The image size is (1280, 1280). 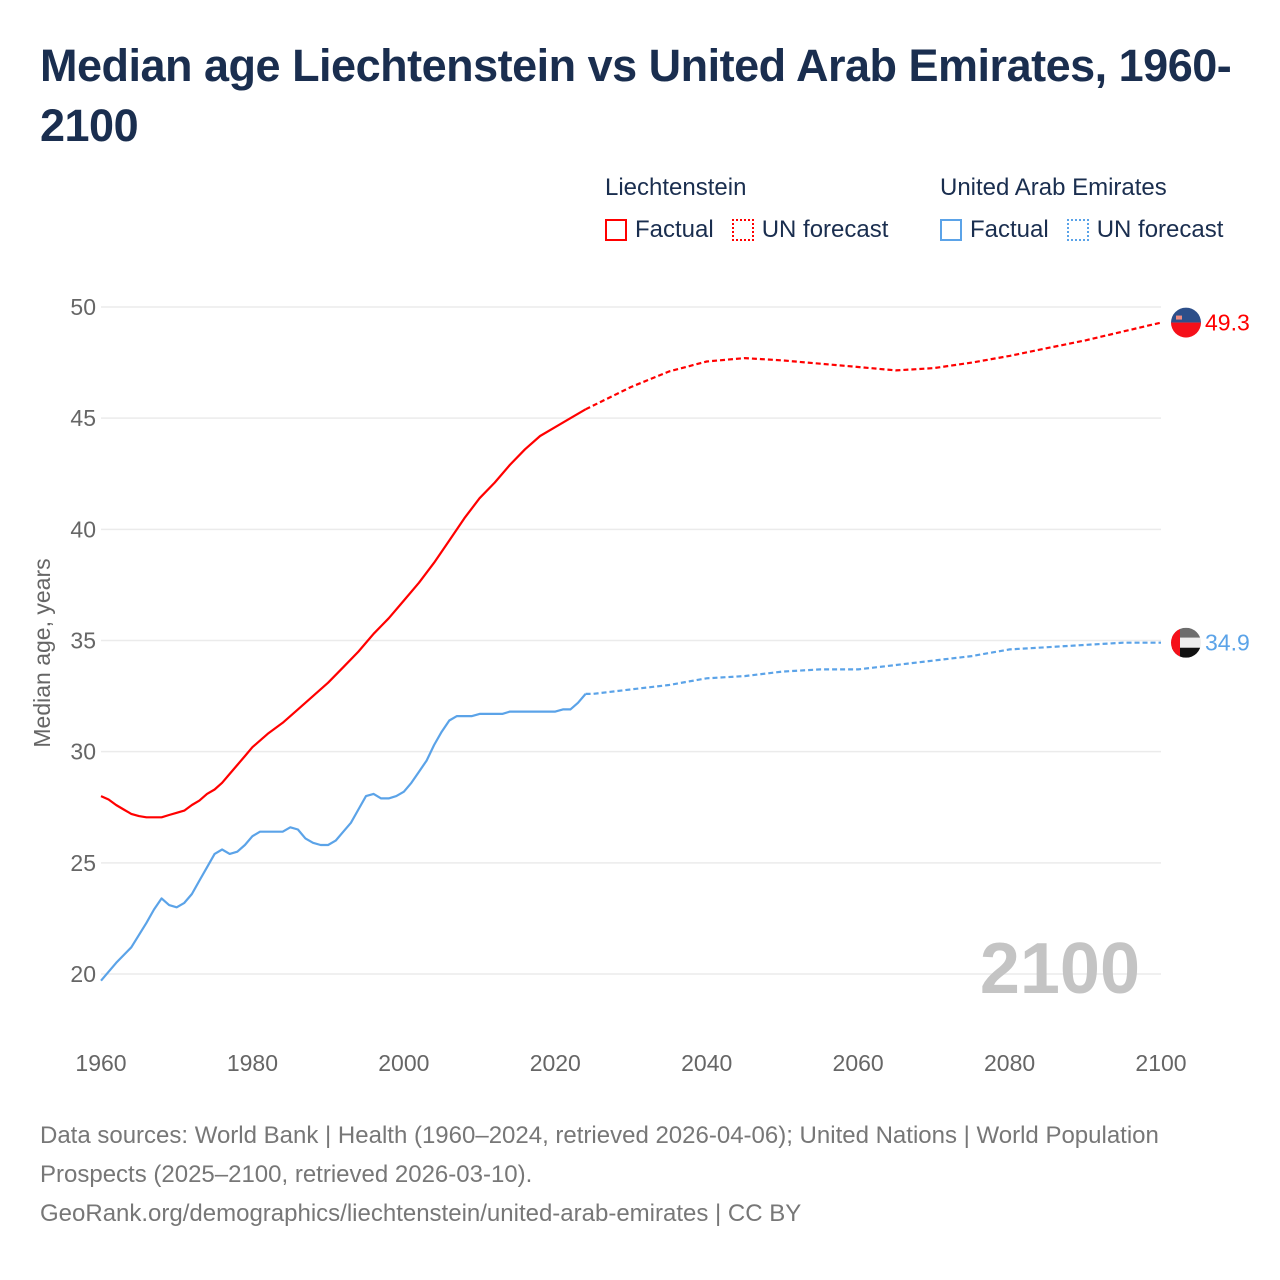 I want to click on x-tick-label: 2040, so click(x=706, y=1063).